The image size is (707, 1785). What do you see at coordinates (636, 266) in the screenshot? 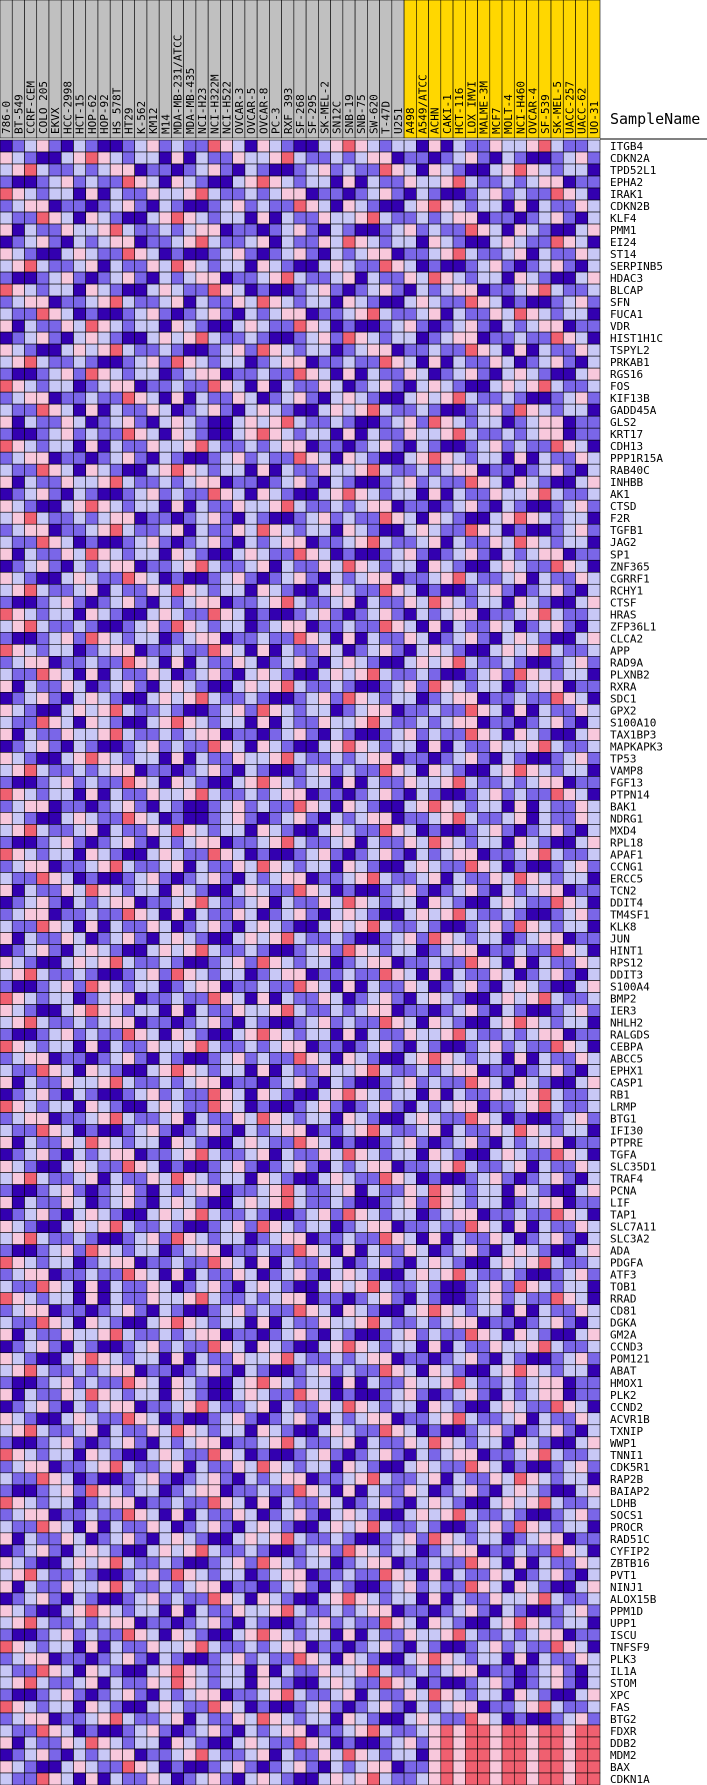
I see `row-label: SERPINB5` at bounding box center [636, 266].